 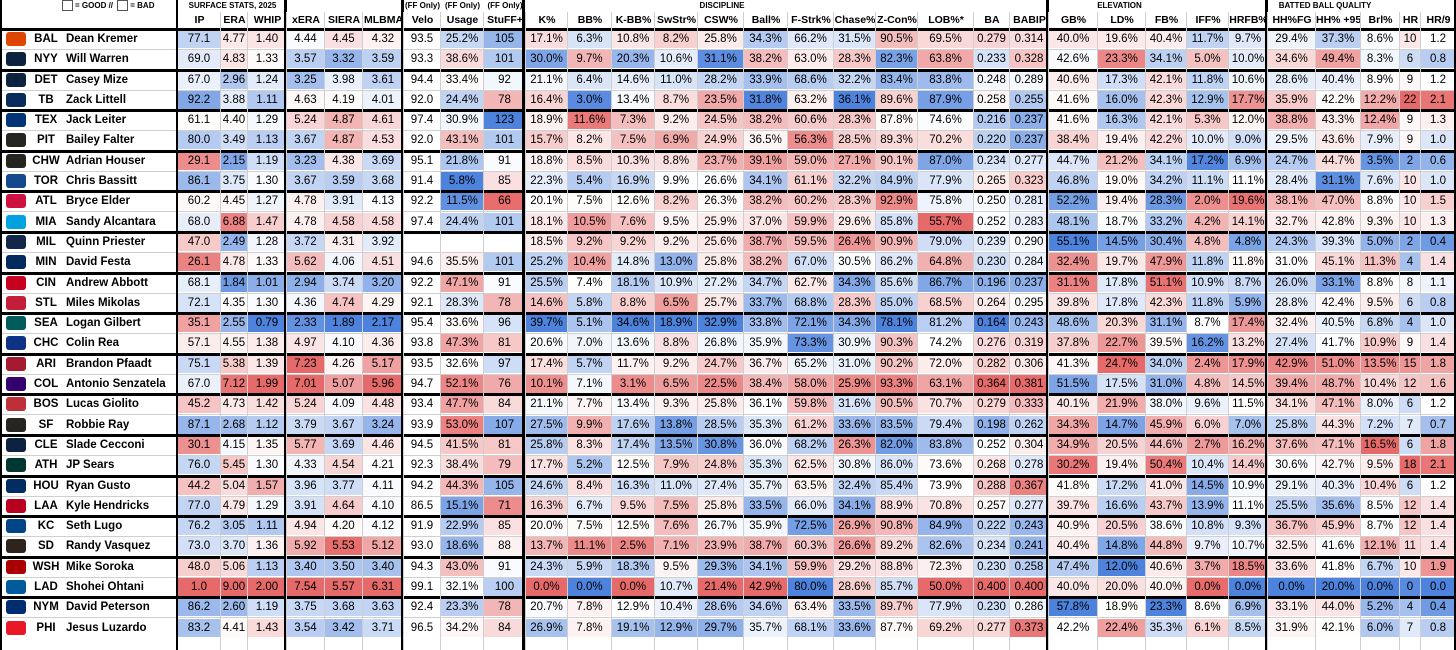 I want to click on column-header-hr-9: HR/9, so click(x=1438, y=20).